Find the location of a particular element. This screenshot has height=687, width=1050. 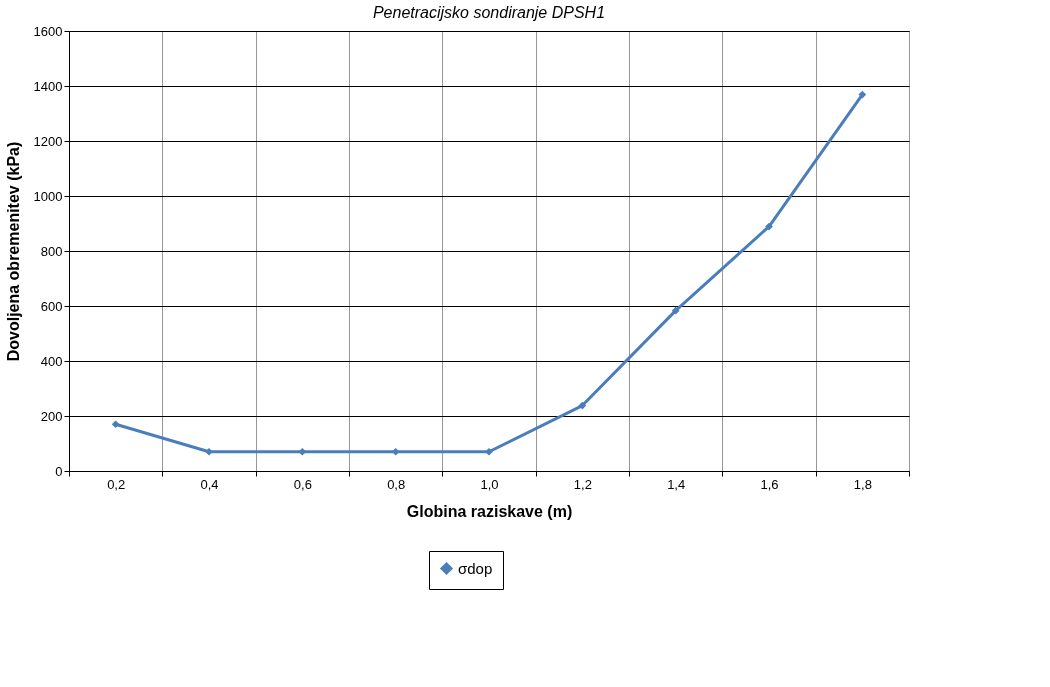

x-tick-label: 1,0 is located at coordinates (489, 484).